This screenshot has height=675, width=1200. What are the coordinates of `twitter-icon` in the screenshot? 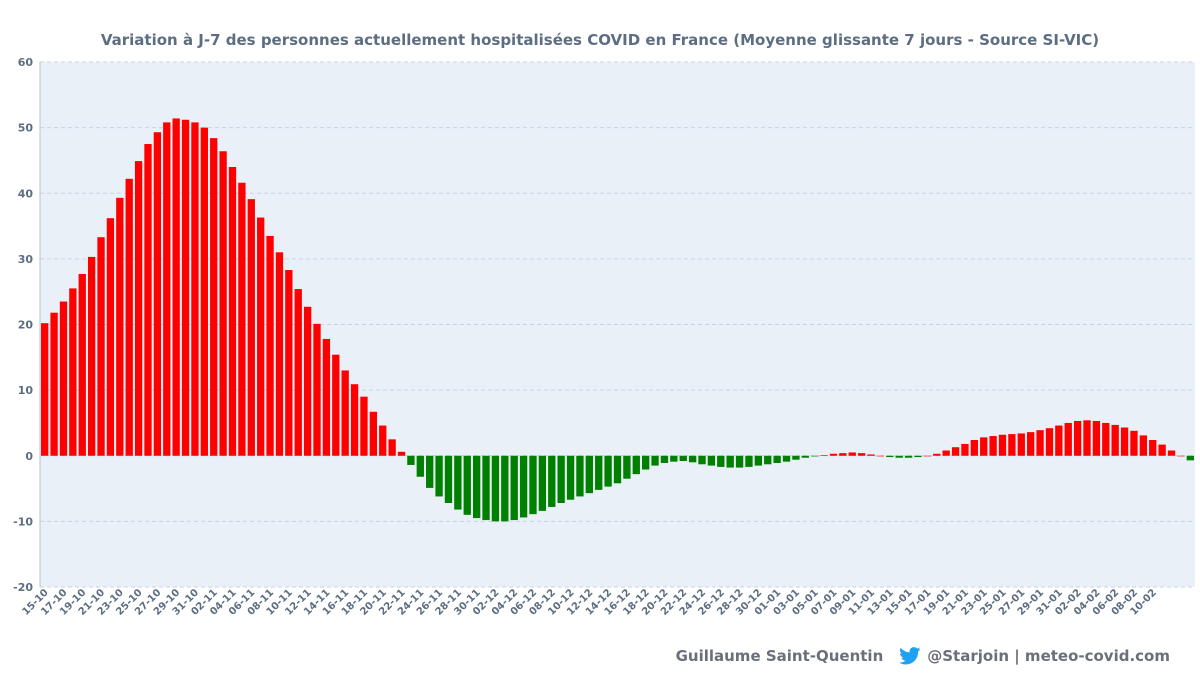 It's located at (910, 656).